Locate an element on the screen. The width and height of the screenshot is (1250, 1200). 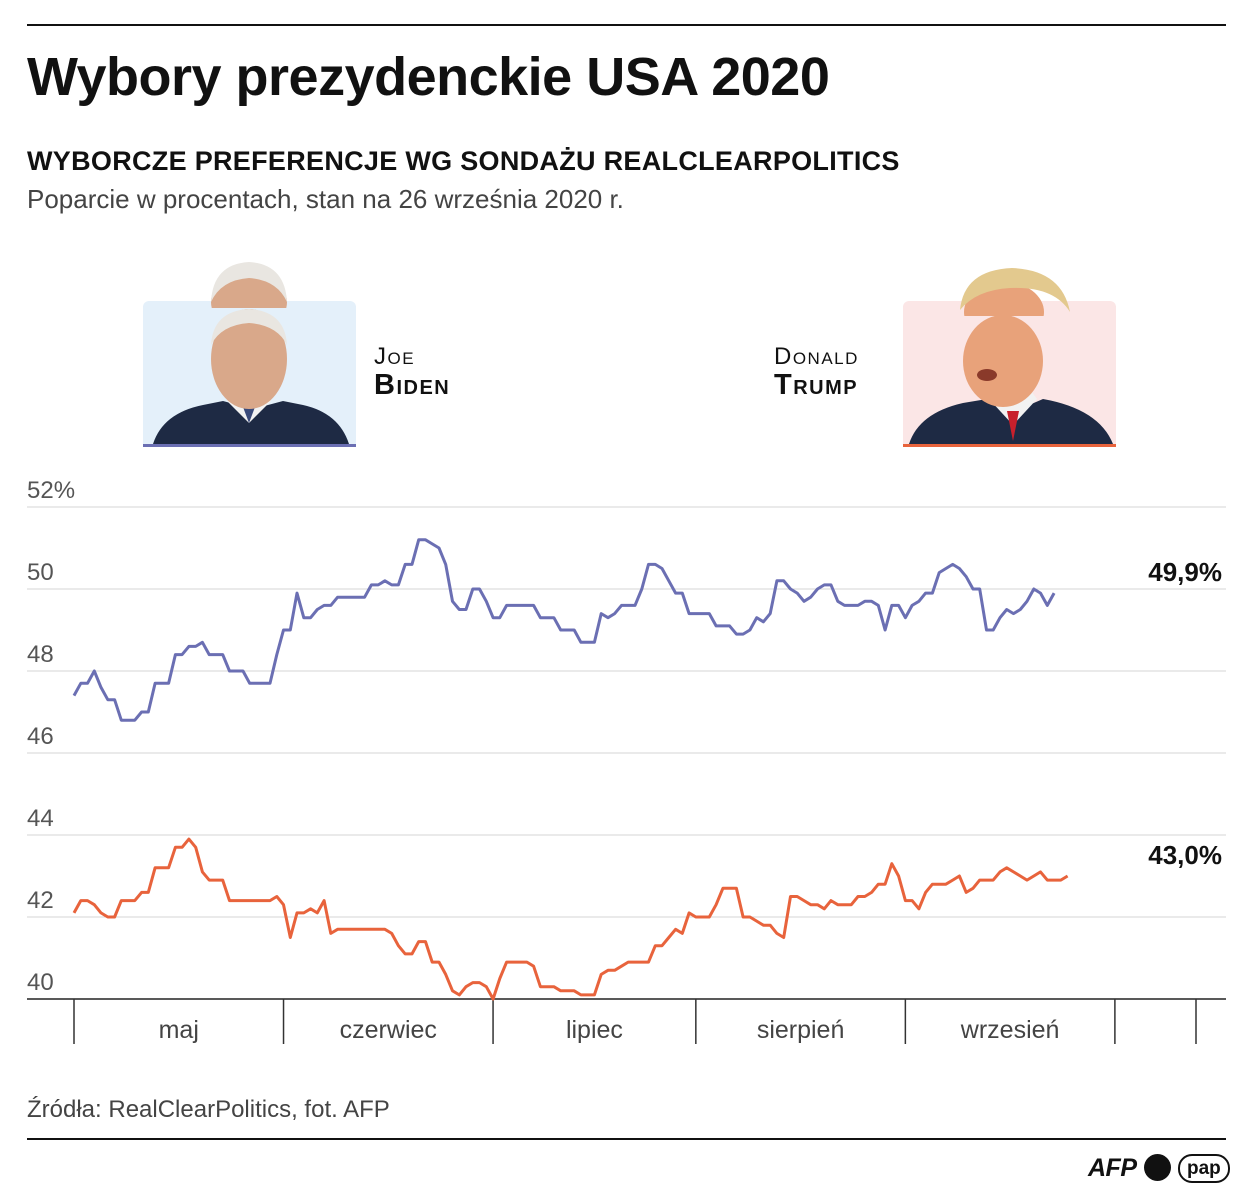
series-line-donald-trump is located at coordinates (570, 919).